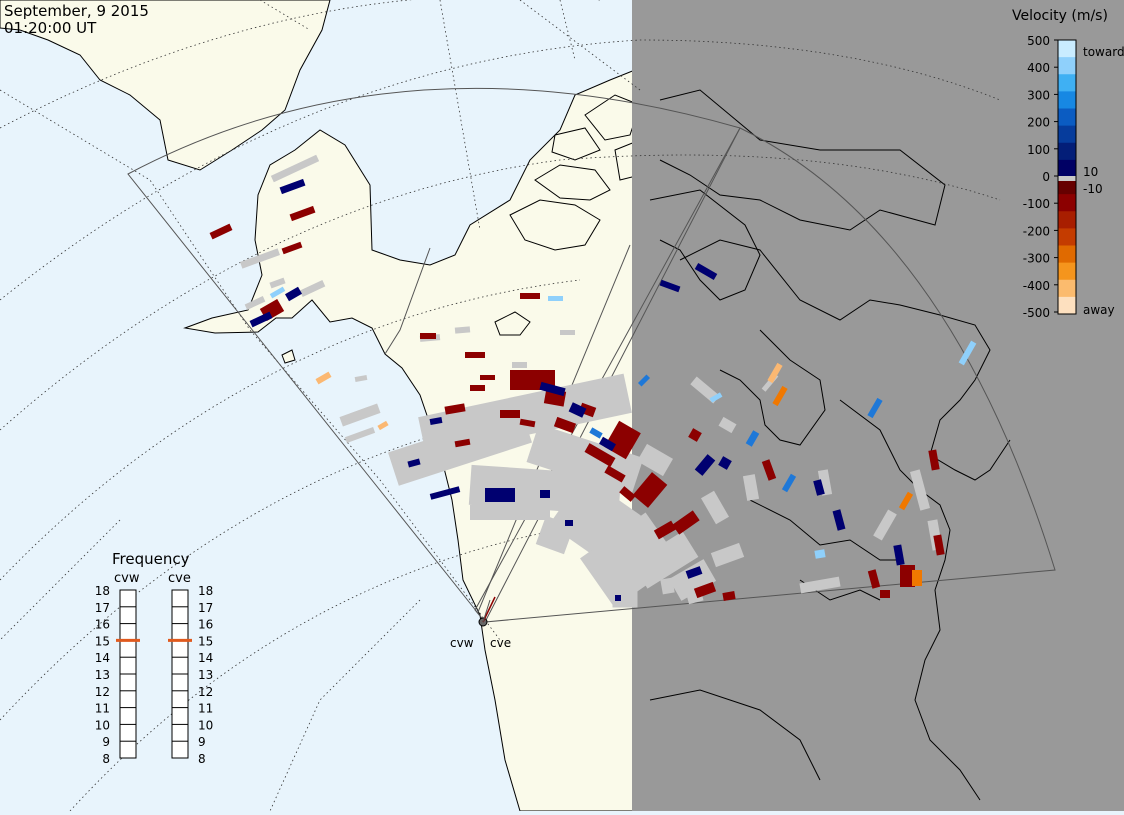  Describe the element at coordinates (1103, 52) in the screenshot. I see `legend-toward: toward` at that location.